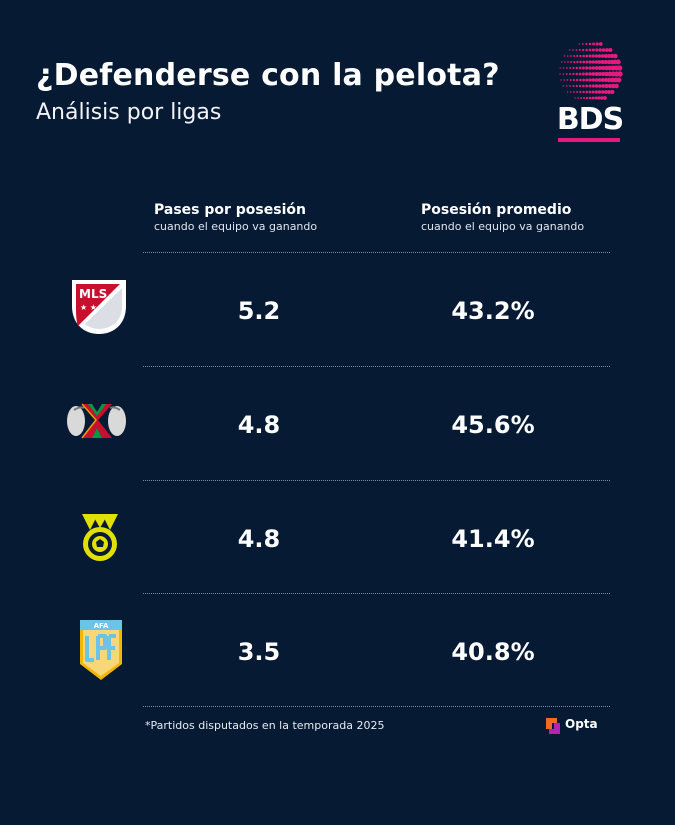  What do you see at coordinates (376, 252) in the screenshot?
I see `divider-line` at bounding box center [376, 252].